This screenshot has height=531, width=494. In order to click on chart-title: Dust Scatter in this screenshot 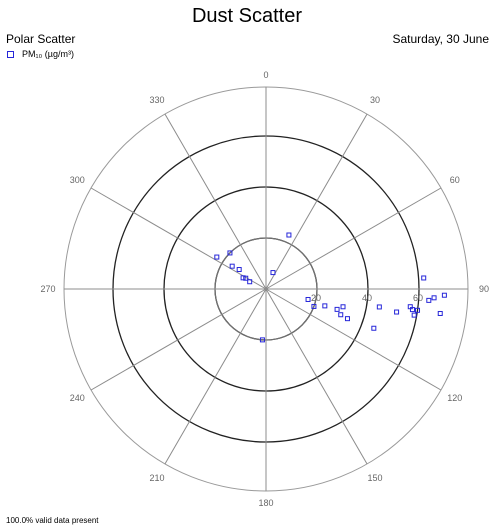, I will do `click(247, 16)`.